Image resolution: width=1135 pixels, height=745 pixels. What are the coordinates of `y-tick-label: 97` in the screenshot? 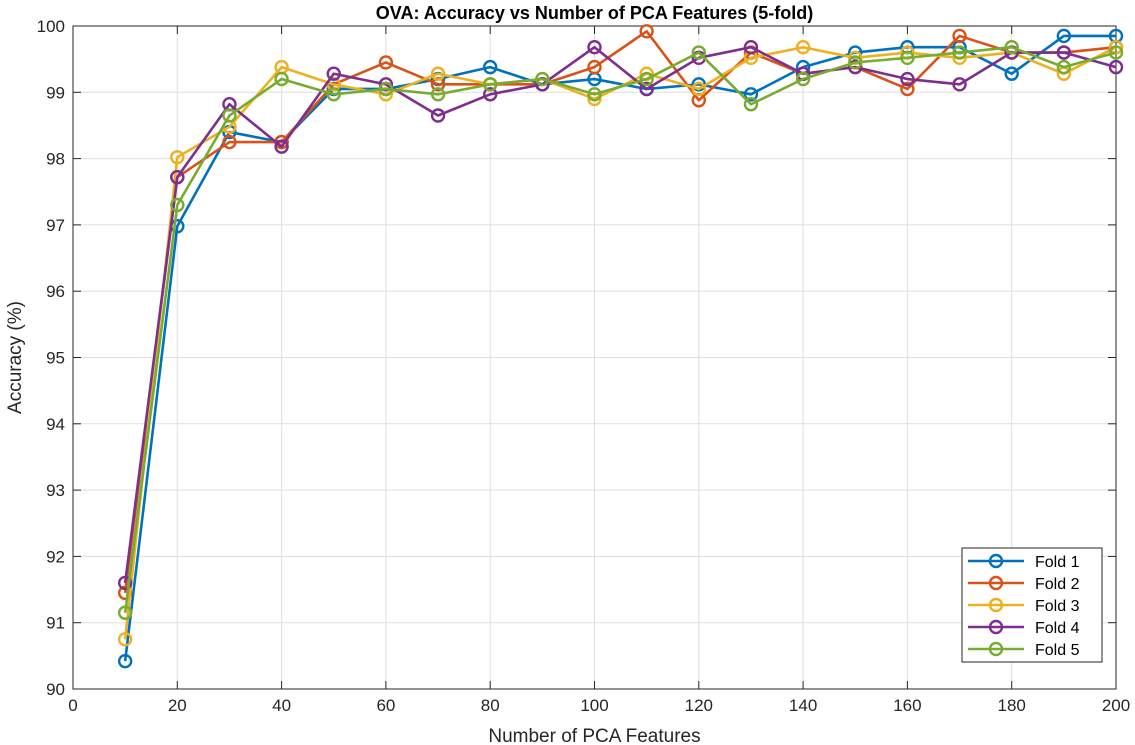 It's located at (55, 225).